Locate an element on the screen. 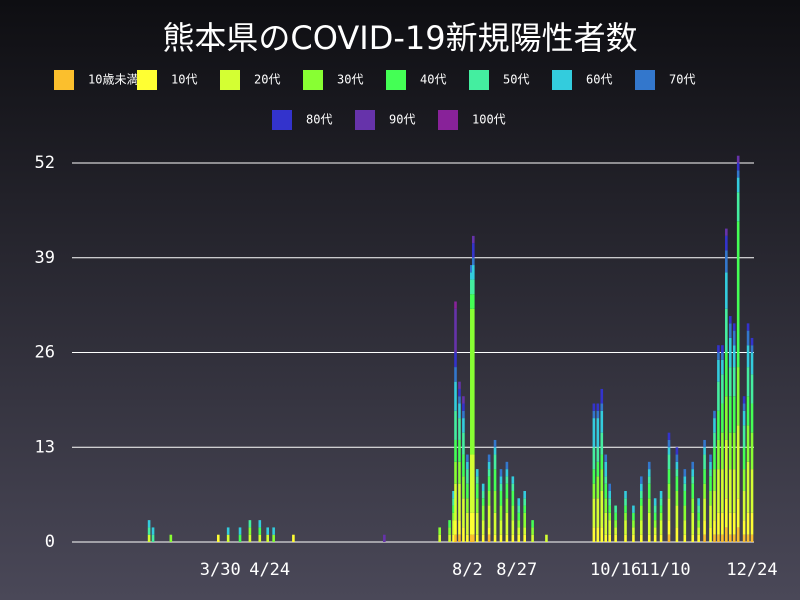 This screenshot has width=800, height=600. legend-label: 80代 is located at coordinates (319, 120).